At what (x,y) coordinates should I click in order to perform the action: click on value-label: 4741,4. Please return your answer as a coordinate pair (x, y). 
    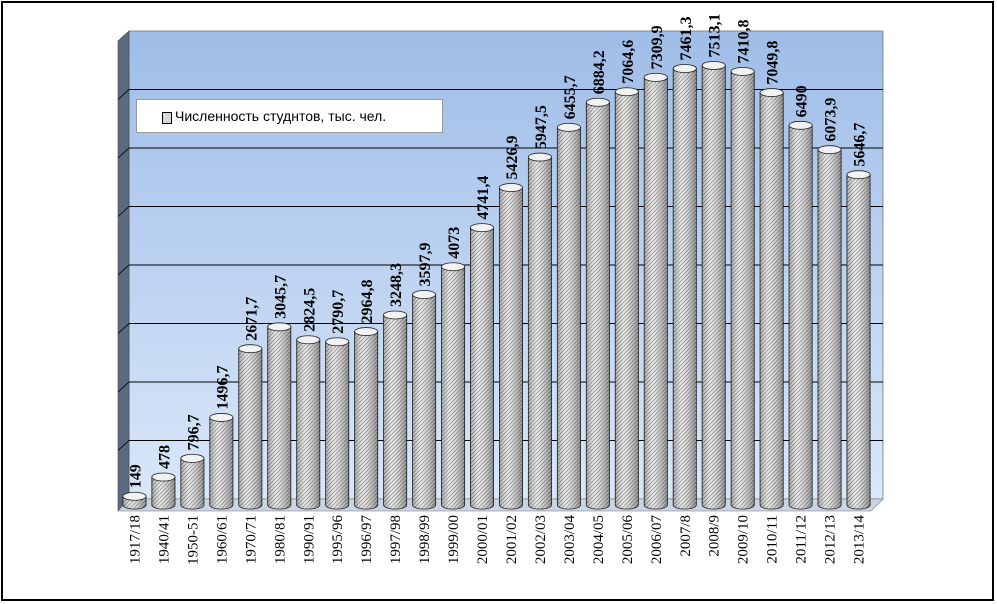
    Looking at the image, I should click on (483, 198).